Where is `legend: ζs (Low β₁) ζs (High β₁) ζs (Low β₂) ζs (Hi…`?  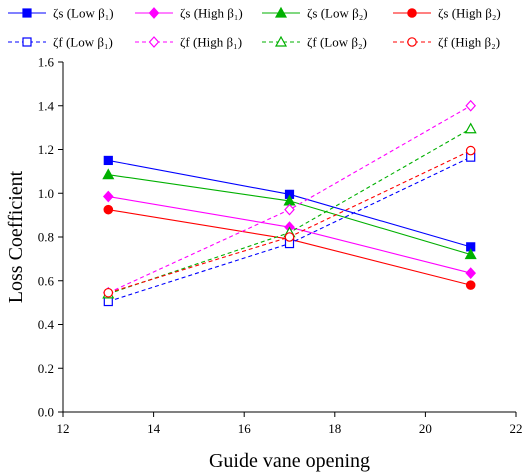
legend: ζs (Low β₁) ζs (High β₁) ζs (Low β₂) ζs (Hi… is located at coordinates (254, 28).